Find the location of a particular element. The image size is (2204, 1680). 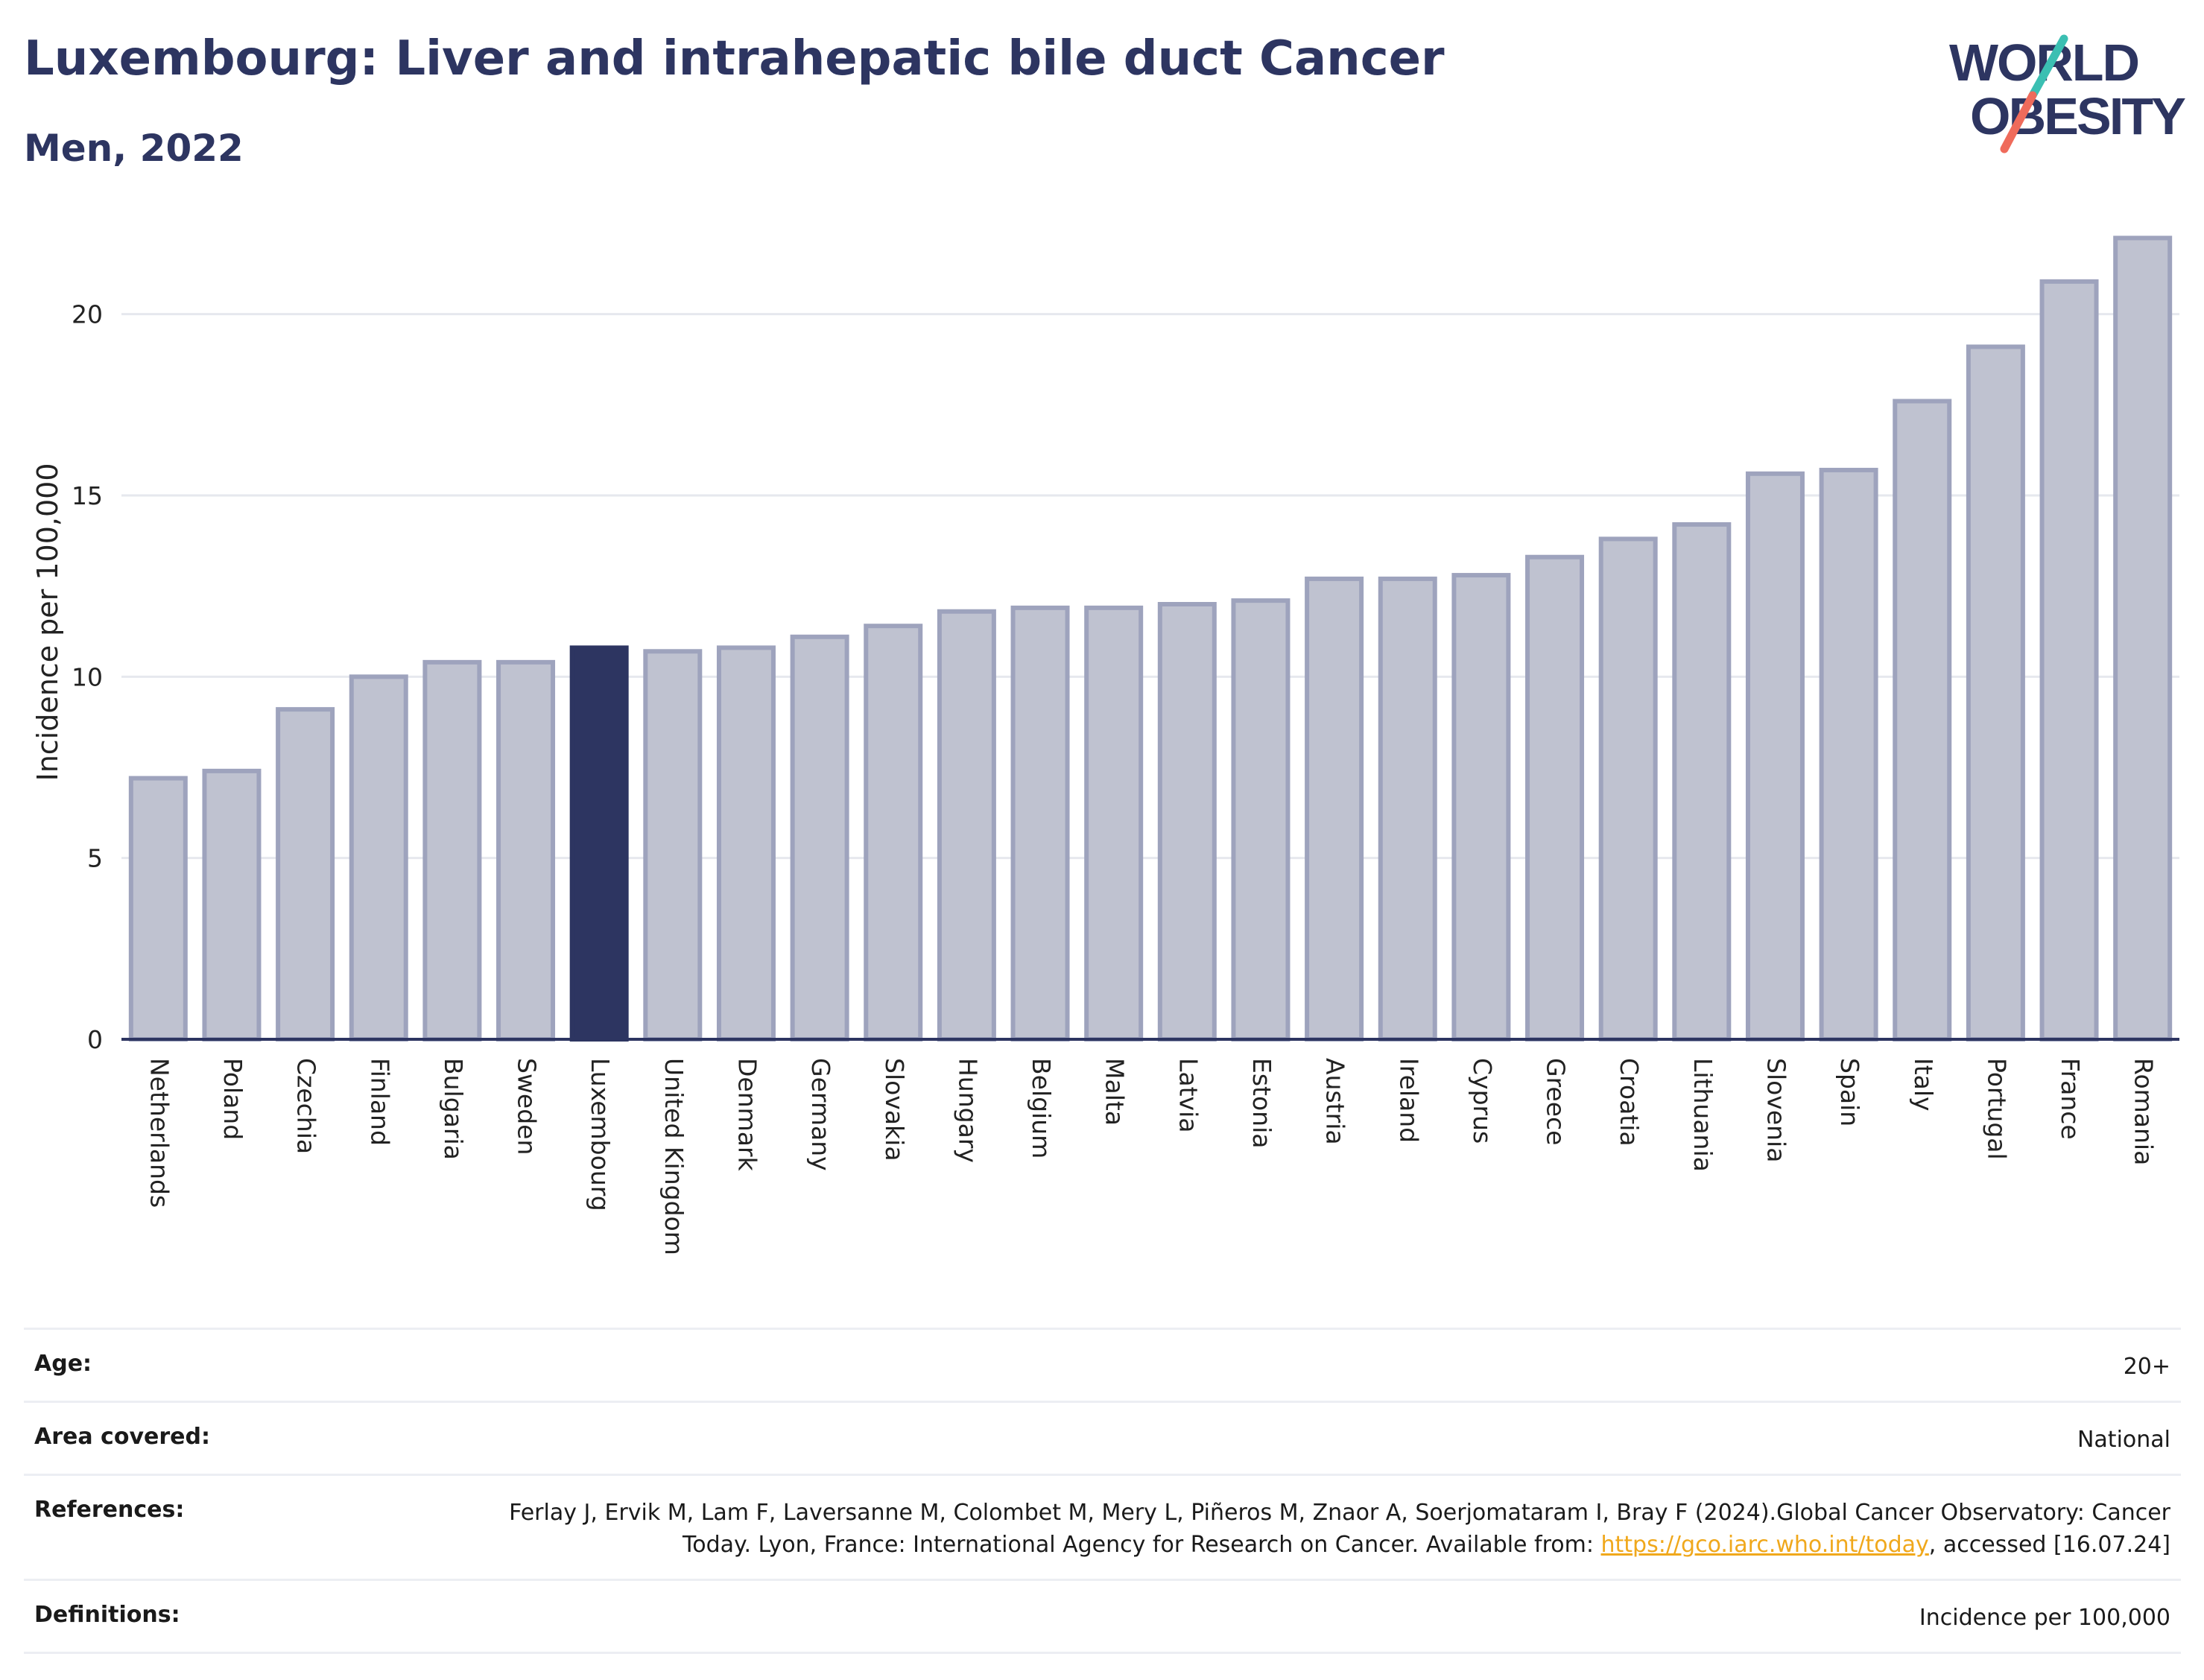

x-tick-label: Italy is located at coordinates (1923, 1085).